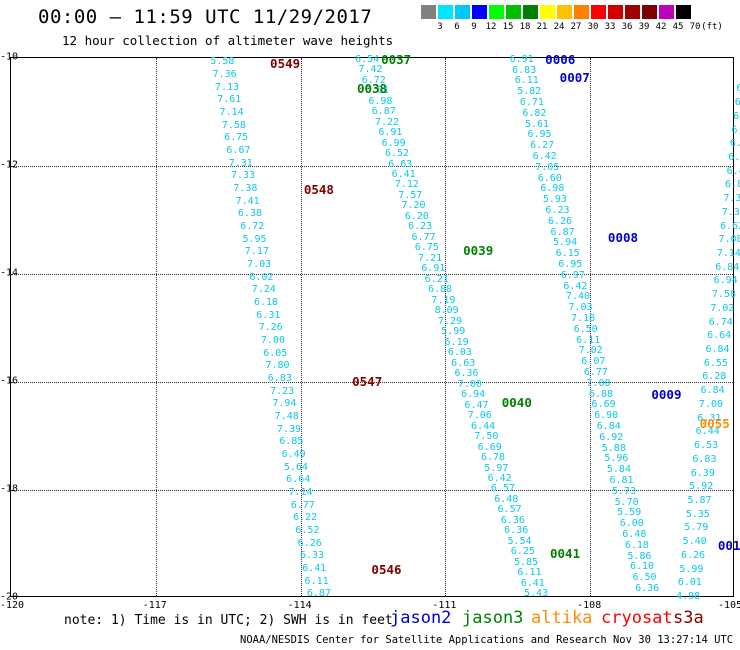  What do you see at coordinates (9, 489) in the screenshot?
I see `y-tick-label: -18` at bounding box center [9, 489].